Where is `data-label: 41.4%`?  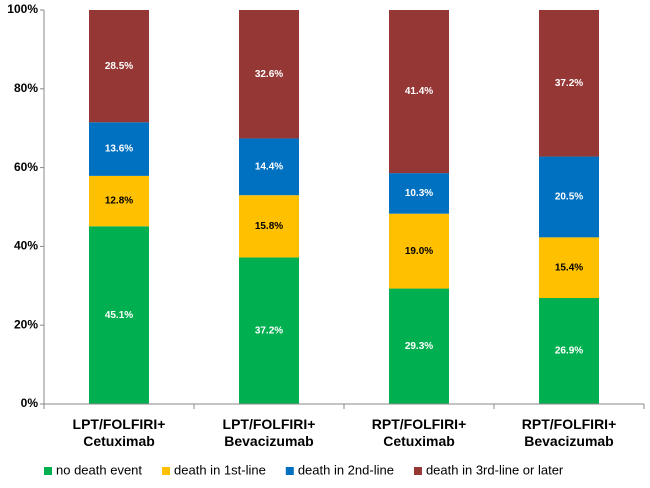
data-label: 41.4% is located at coordinates (419, 91).